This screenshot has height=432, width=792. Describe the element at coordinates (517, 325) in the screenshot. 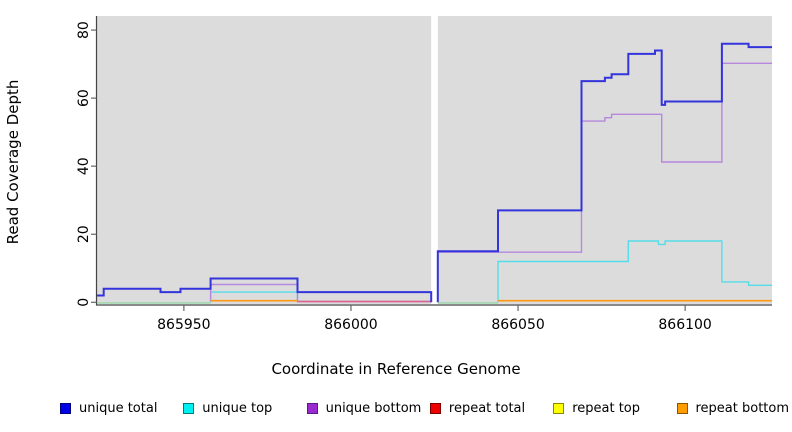

I see `x-tick-label: 866050` at that location.